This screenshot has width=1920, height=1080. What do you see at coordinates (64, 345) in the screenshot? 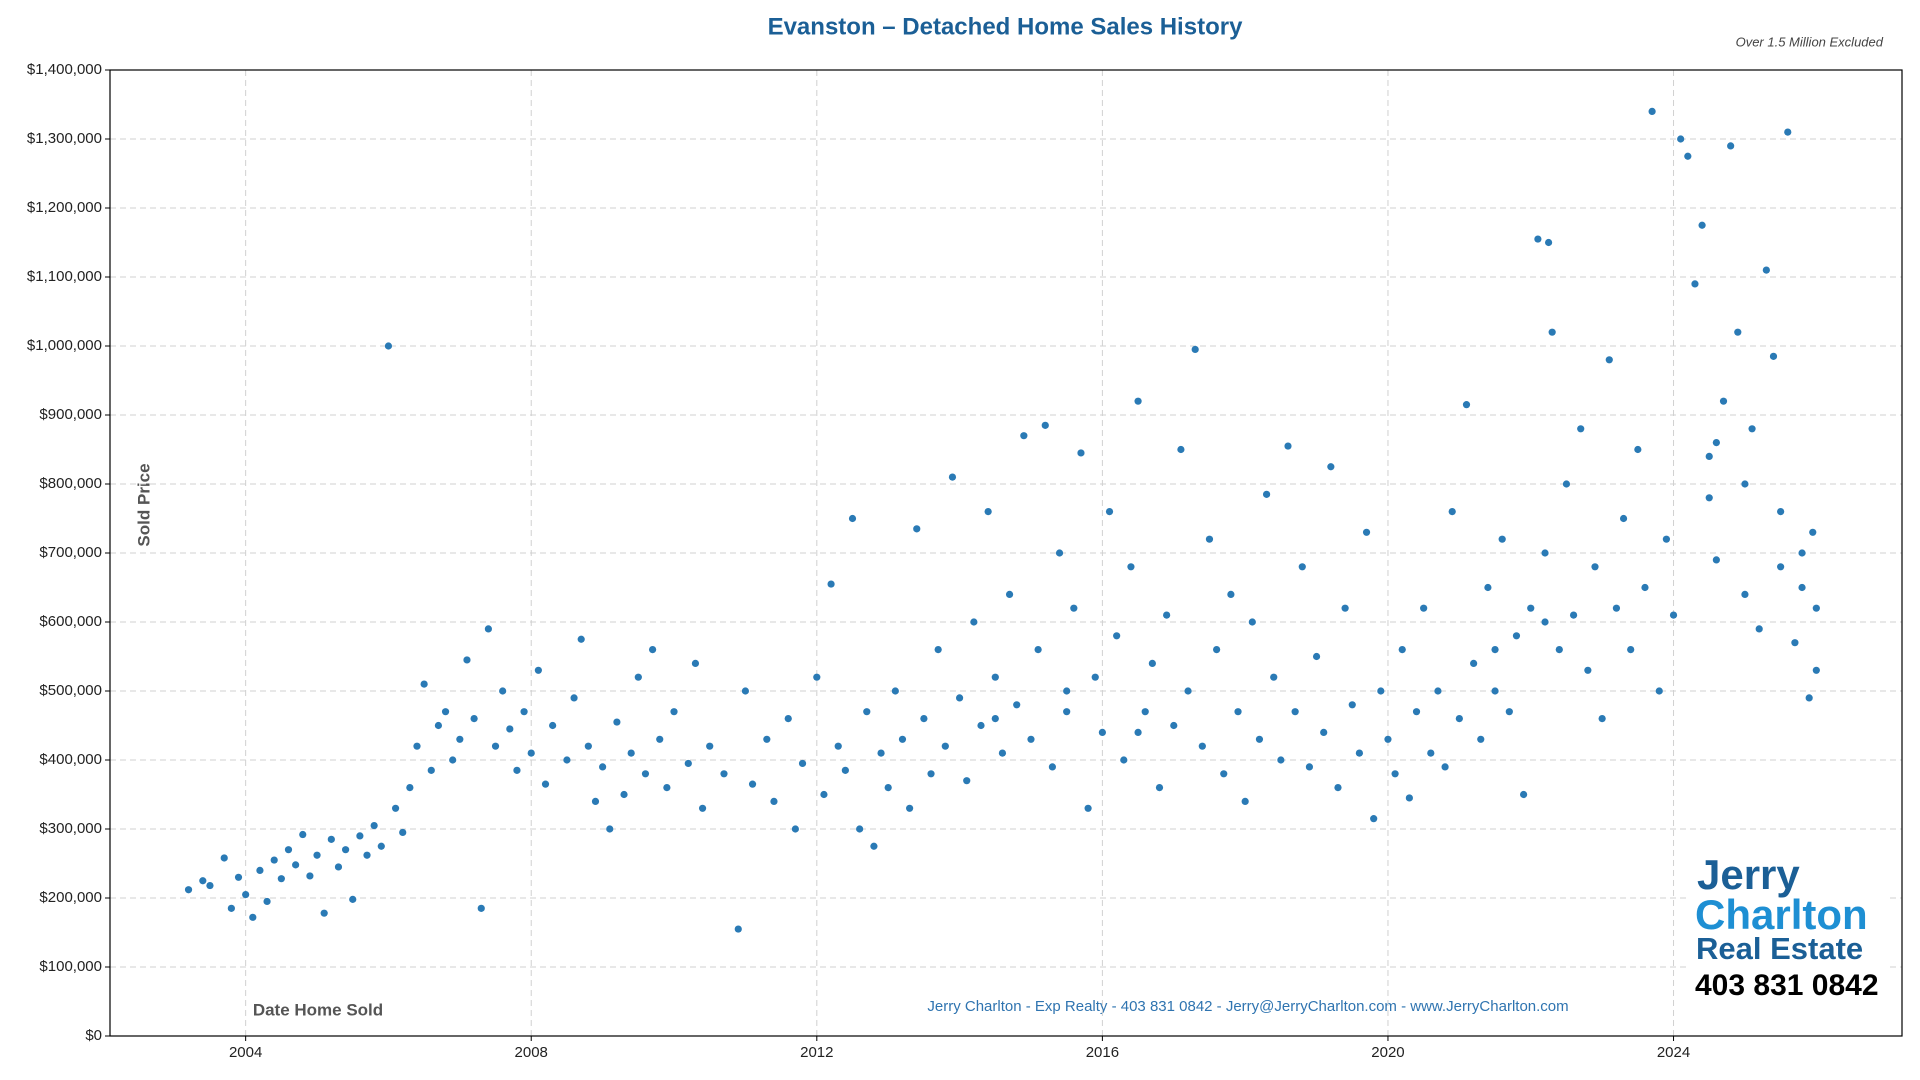
I see `y-tick-label: $1,000,000` at bounding box center [64, 345].